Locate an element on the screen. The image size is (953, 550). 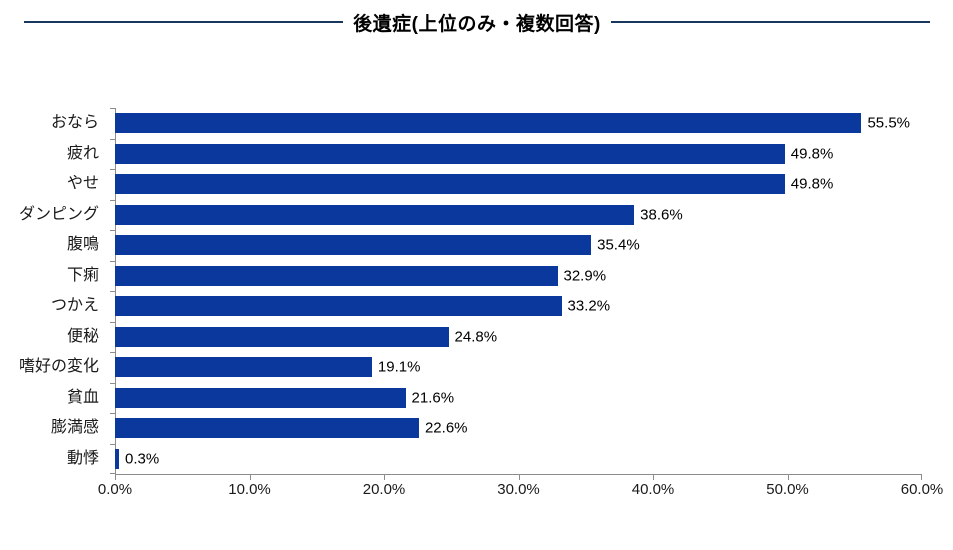
bar-value-label: 24.8% is located at coordinates (476, 337).